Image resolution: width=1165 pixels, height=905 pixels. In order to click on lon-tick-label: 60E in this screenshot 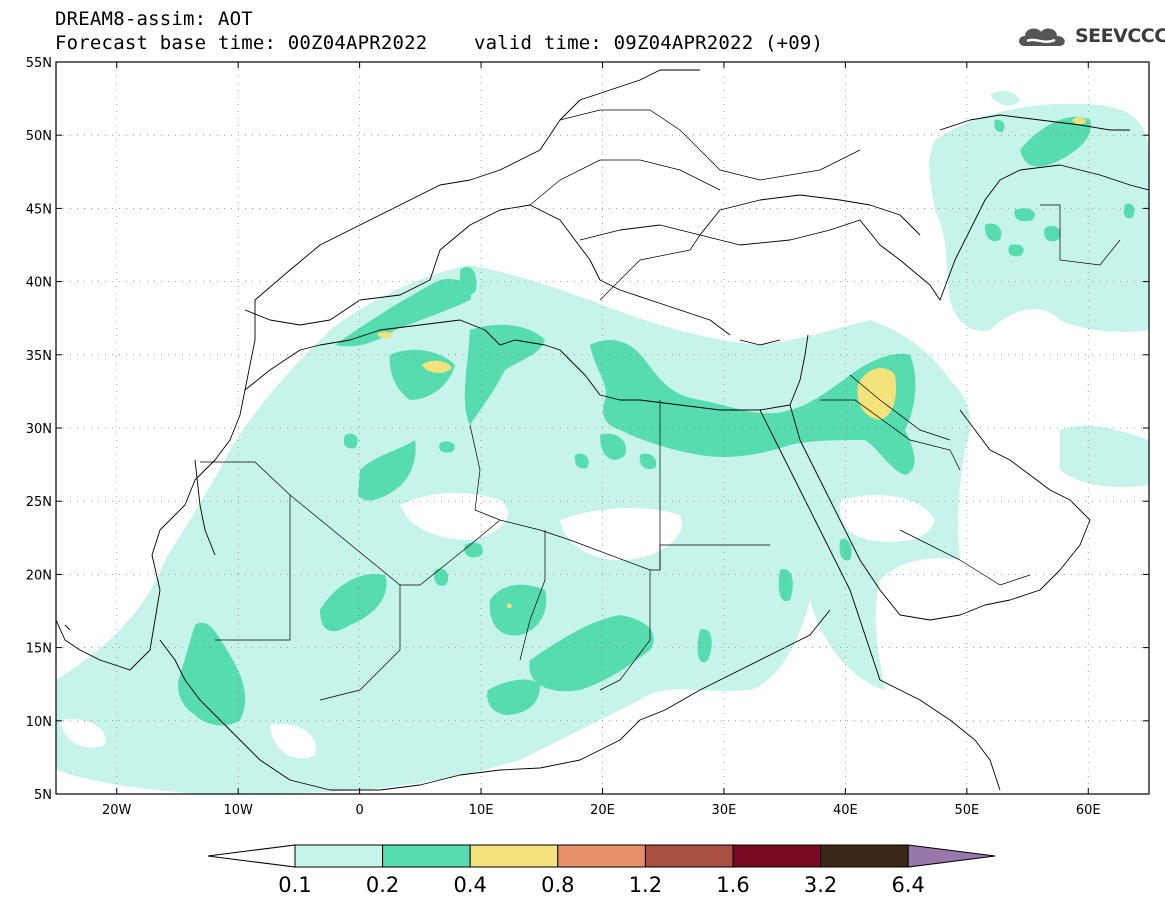, I will do `click(1088, 810)`.